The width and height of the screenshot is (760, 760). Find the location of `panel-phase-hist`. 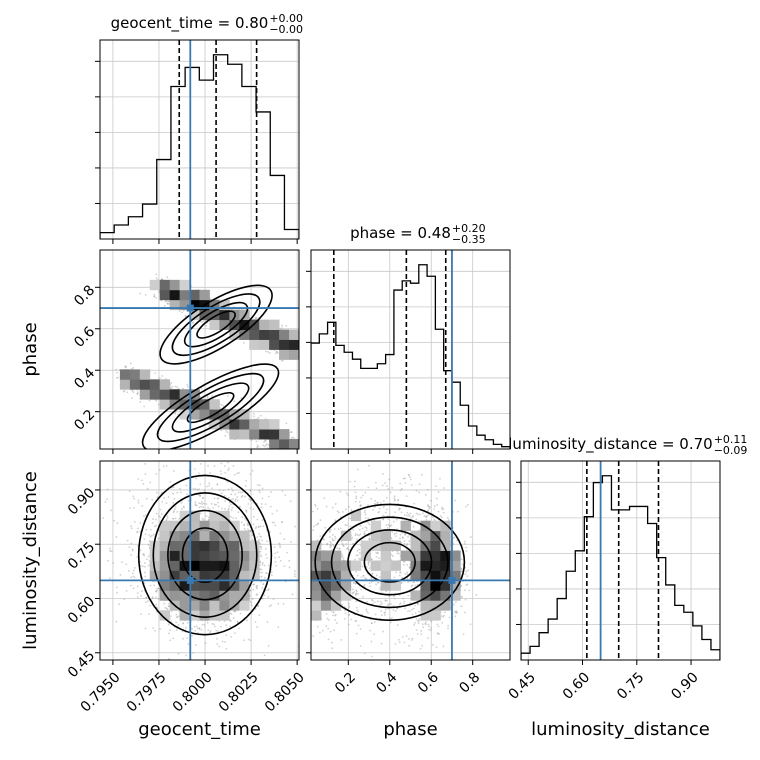

panel-phase-hist is located at coordinates (408, 351).